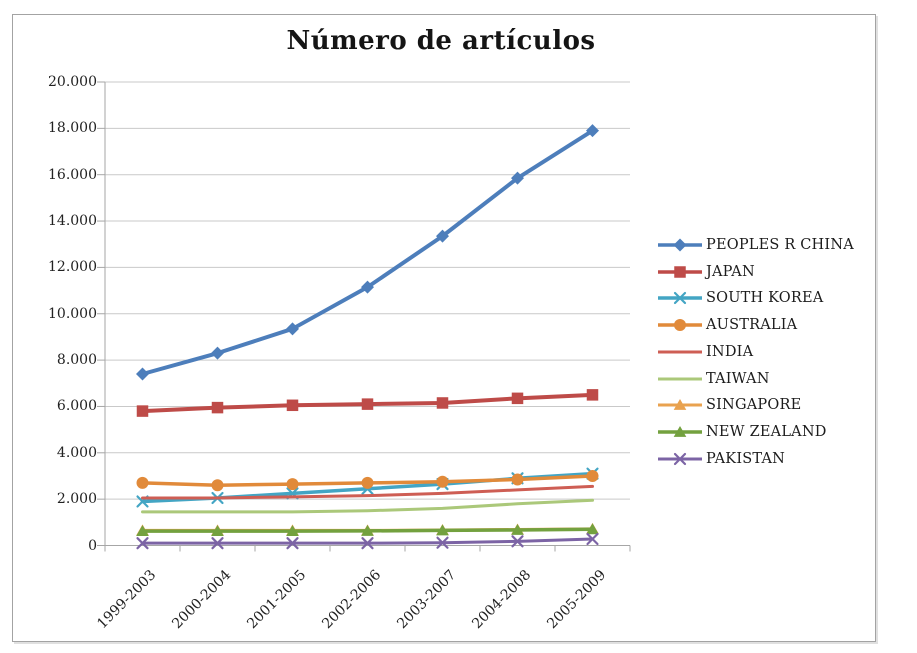  I want to click on legend-label: SINGAPORE, so click(754, 405).